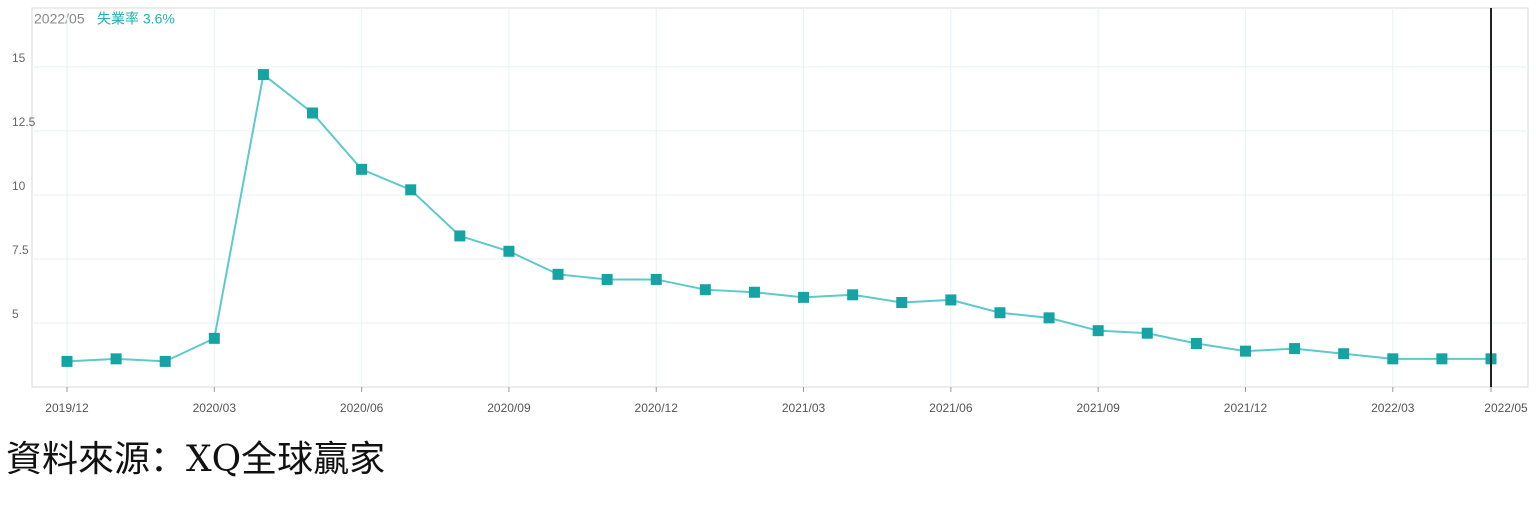  What do you see at coordinates (362, 408) in the screenshot?
I see `x-tick-label: 2020/06` at bounding box center [362, 408].